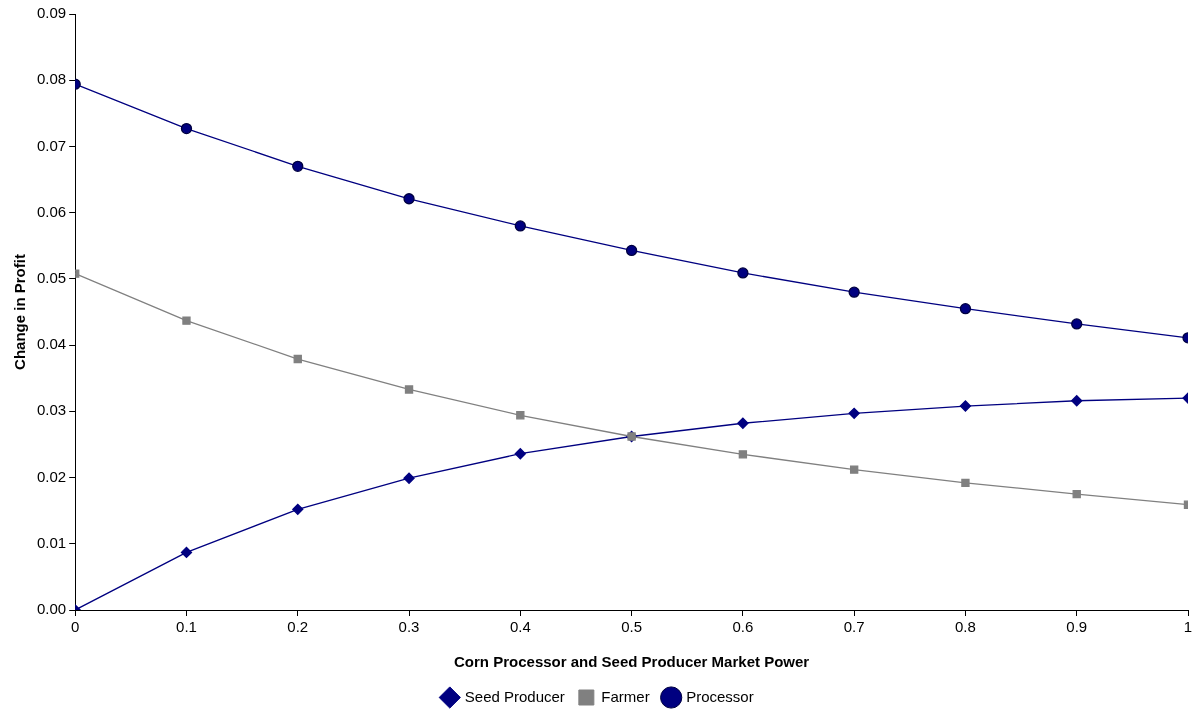  What do you see at coordinates (20, 312) in the screenshot?
I see `y-axis-title: Change in Profit` at bounding box center [20, 312].